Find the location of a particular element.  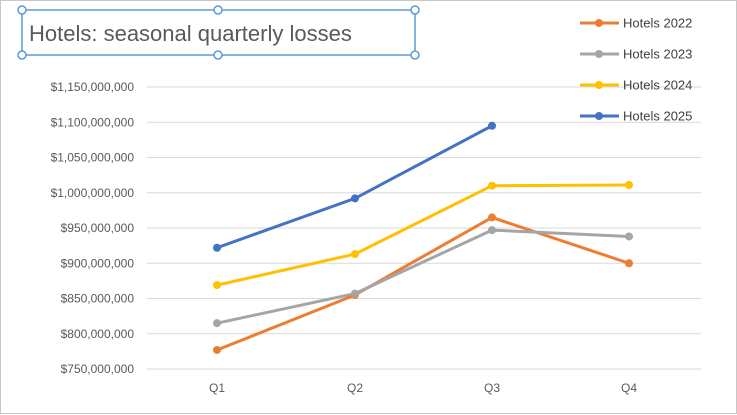

y-tick-label: $950,000,000 is located at coordinates (98, 228).